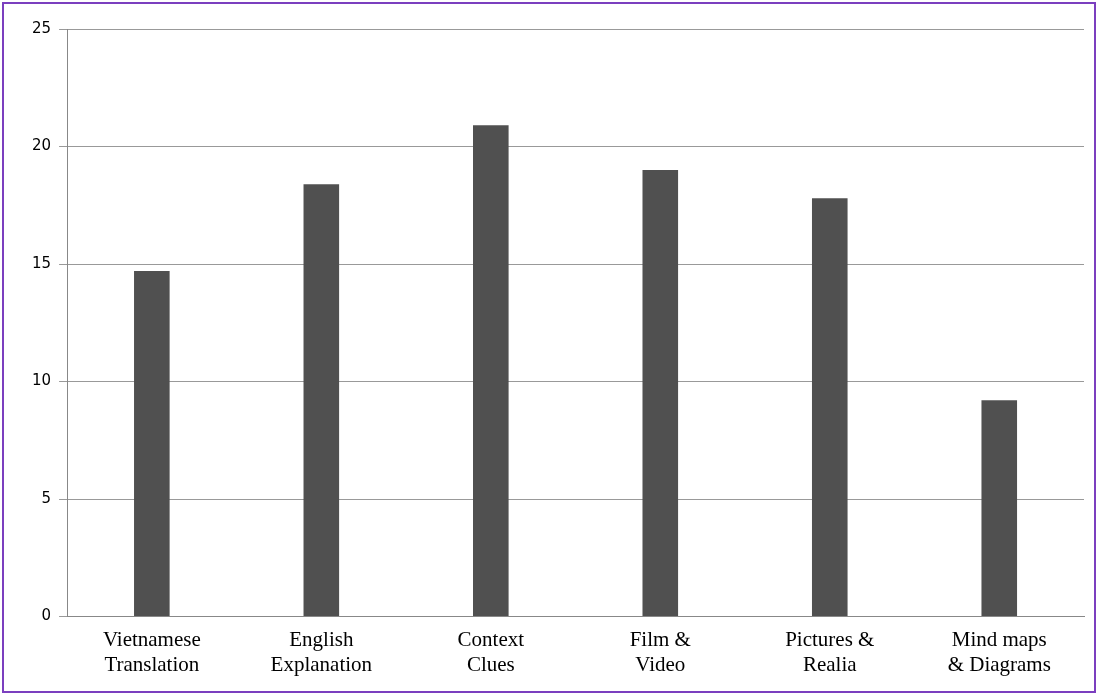 This screenshot has height=699, width=1102. What do you see at coordinates (41, 262) in the screenshot?
I see `y-tick-label: 15` at bounding box center [41, 262].